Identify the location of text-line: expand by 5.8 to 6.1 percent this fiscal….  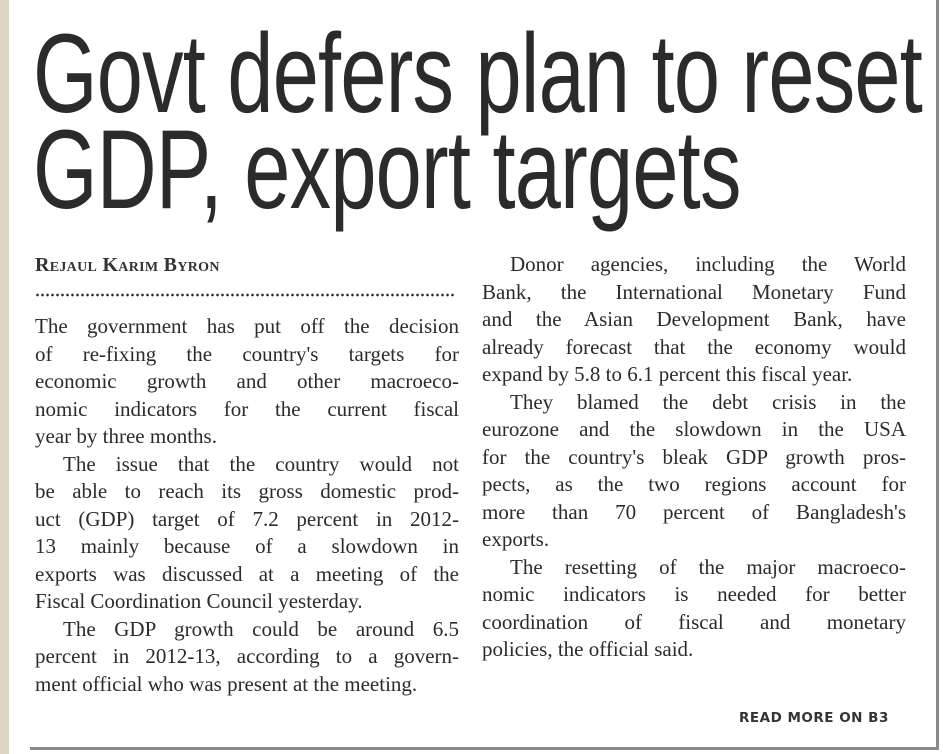
(667, 374).